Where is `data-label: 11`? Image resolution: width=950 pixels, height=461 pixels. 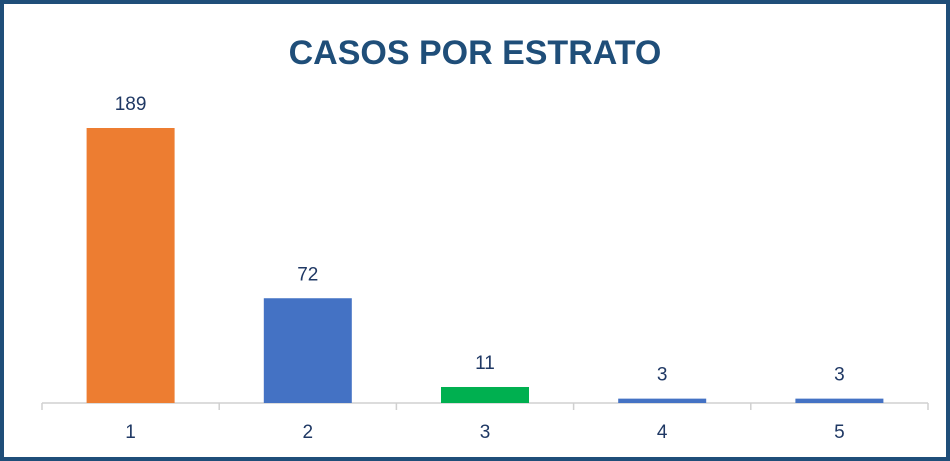 data-label: 11 is located at coordinates (485, 363).